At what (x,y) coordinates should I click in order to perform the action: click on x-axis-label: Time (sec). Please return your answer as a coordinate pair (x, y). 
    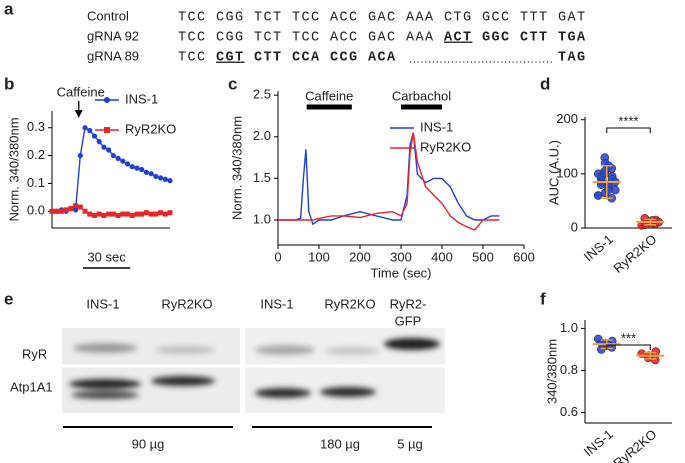
    Looking at the image, I should click on (401, 272).